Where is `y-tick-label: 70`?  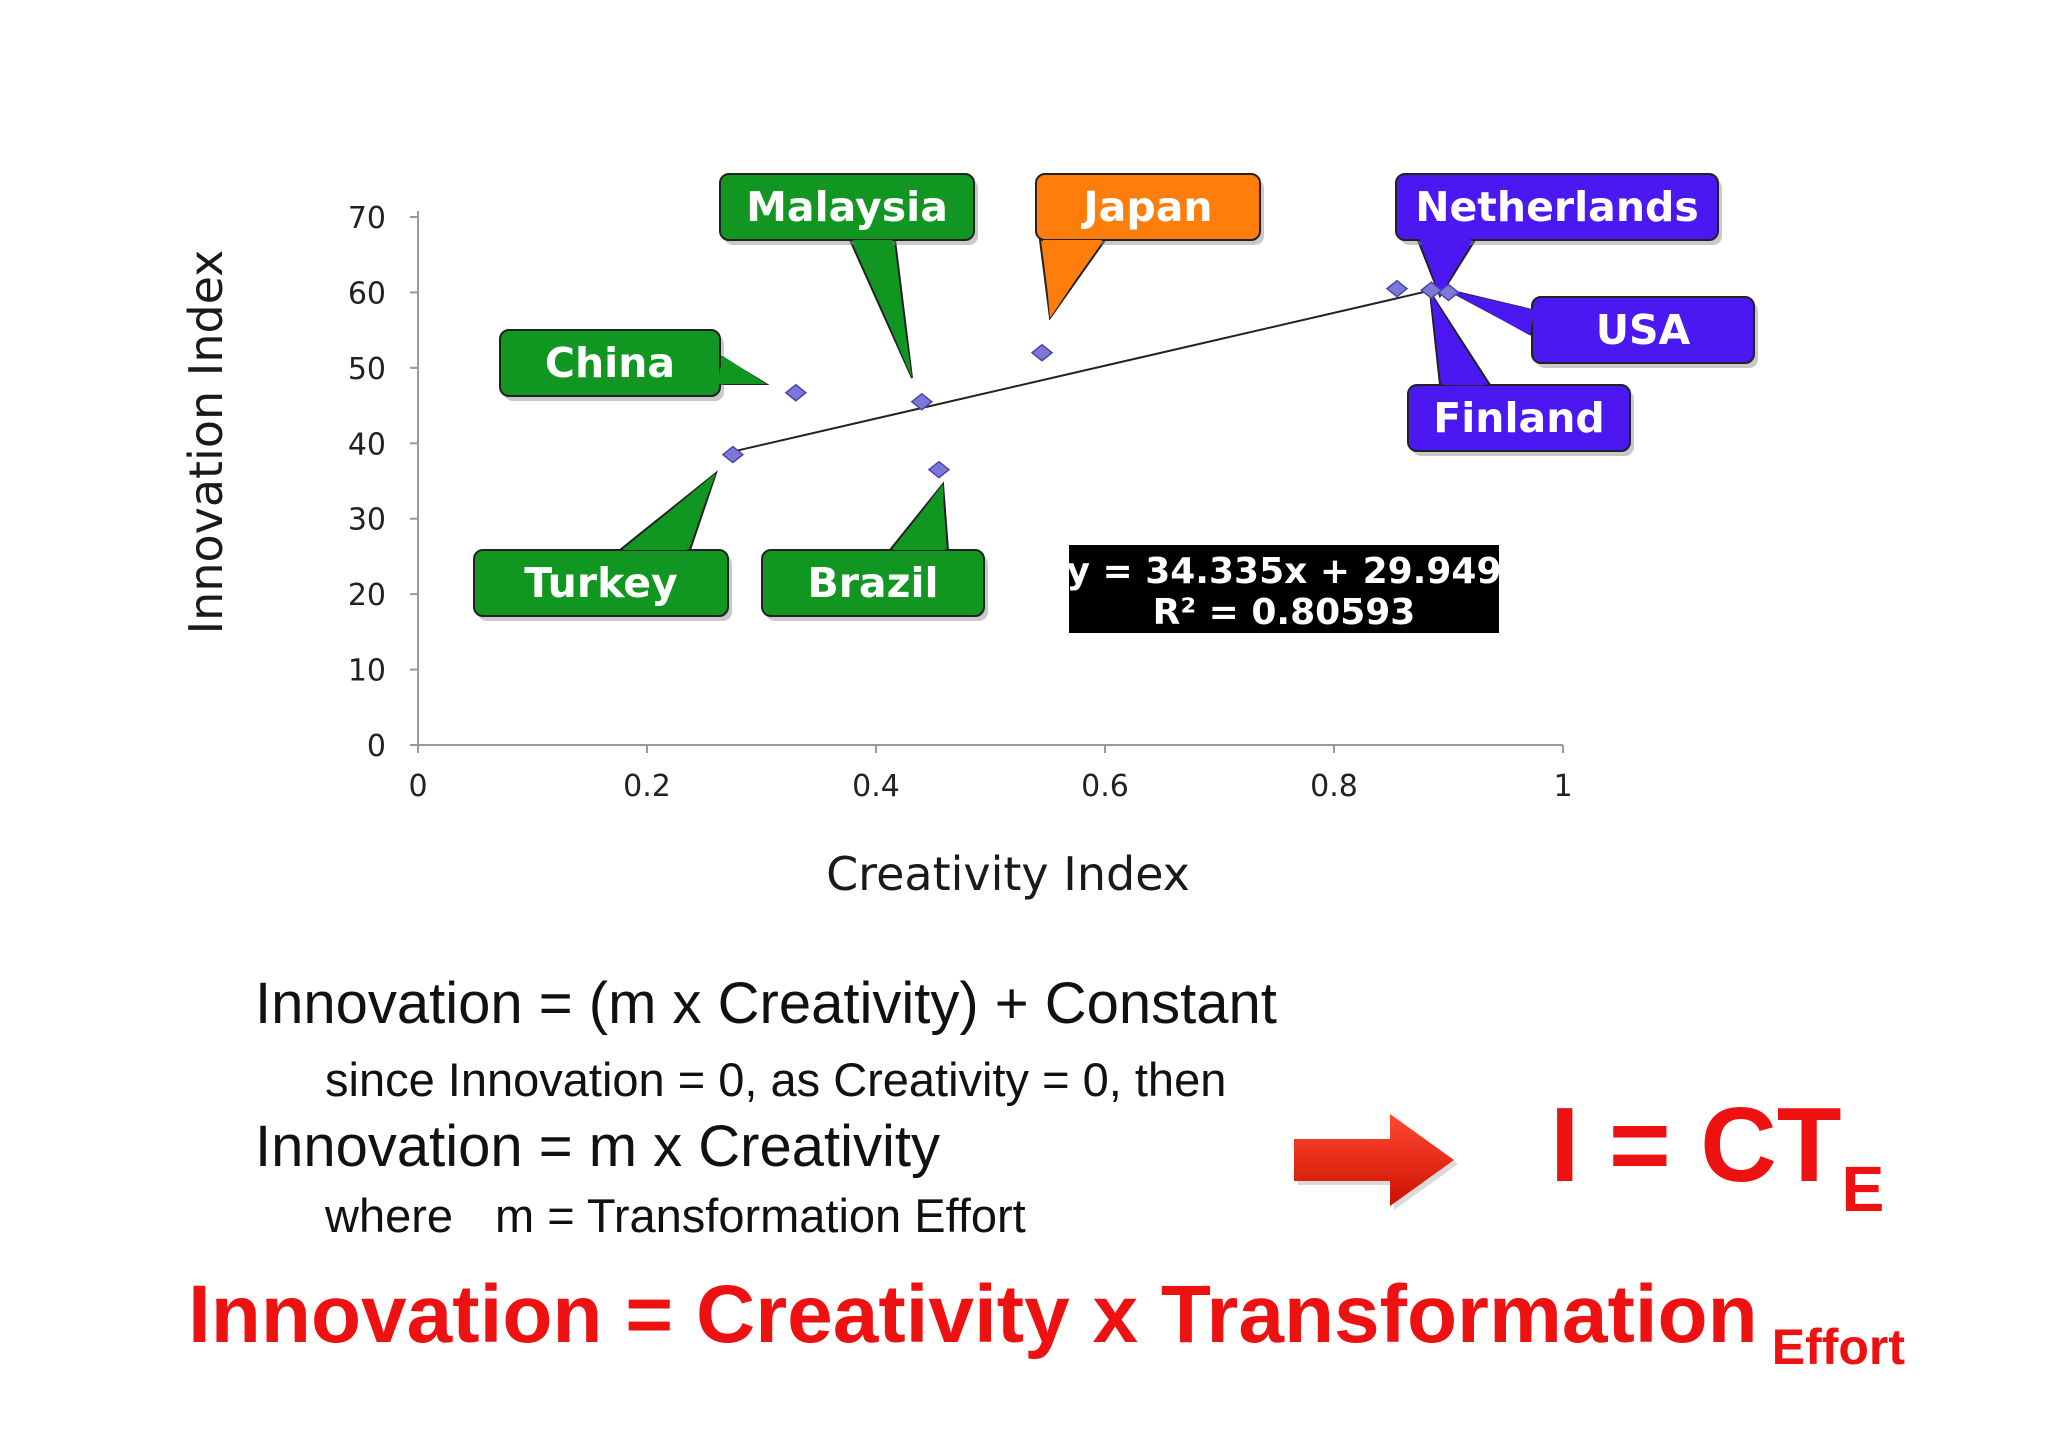
y-tick-label: 70 is located at coordinates (367, 218).